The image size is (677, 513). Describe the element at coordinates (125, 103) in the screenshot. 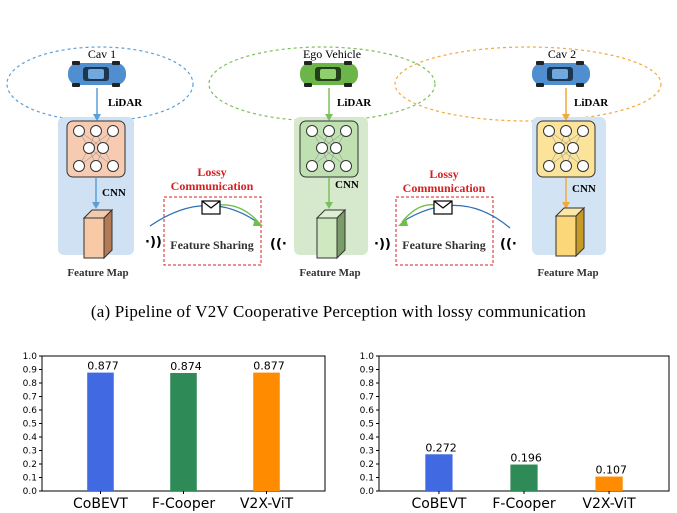

I see `cav1-lidar-label: LiDAR` at that location.